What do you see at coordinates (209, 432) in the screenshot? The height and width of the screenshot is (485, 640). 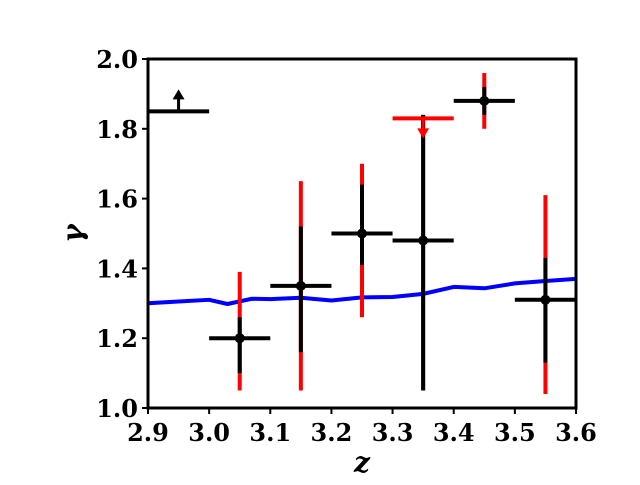 I see `x-tick-label: 3.0` at bounding box center [209, 432].